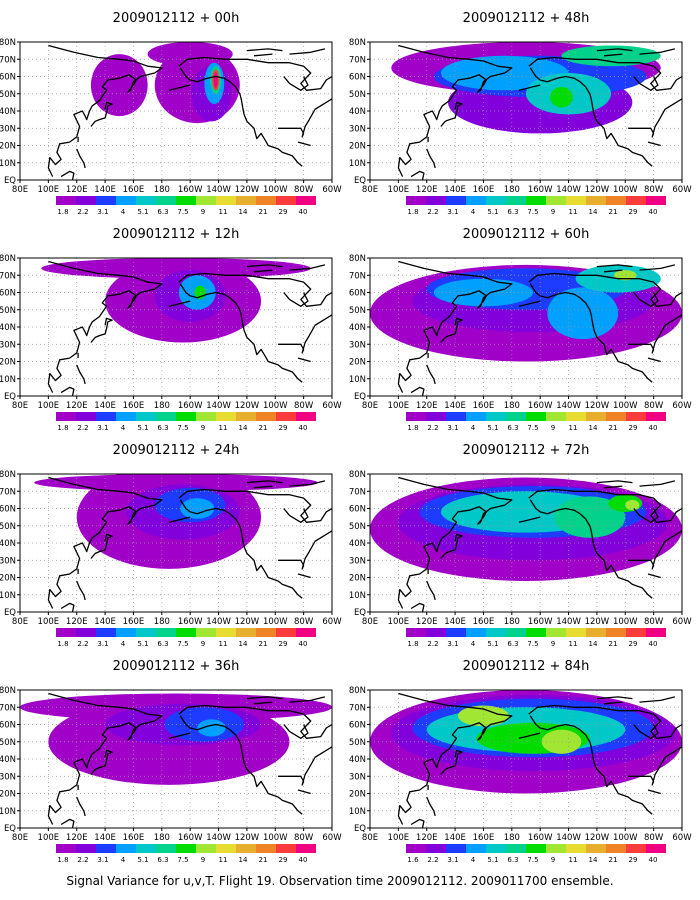 The image size is (700, 900). Describe the element at coordinates (625, 190) in the screenshot. I see `x-tick-label: 100W` at that location.